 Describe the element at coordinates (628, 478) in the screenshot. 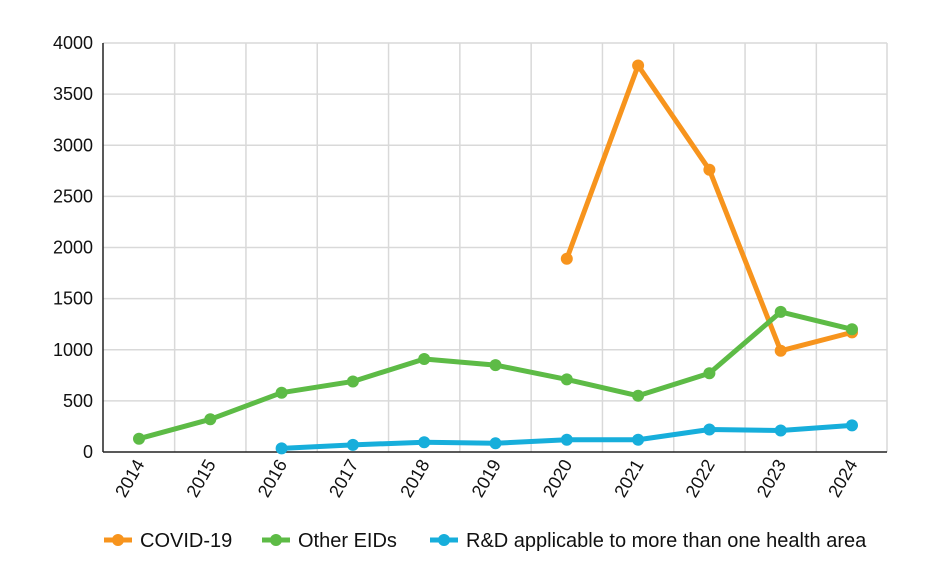

I see `x-tick-label: 2021` at that location.